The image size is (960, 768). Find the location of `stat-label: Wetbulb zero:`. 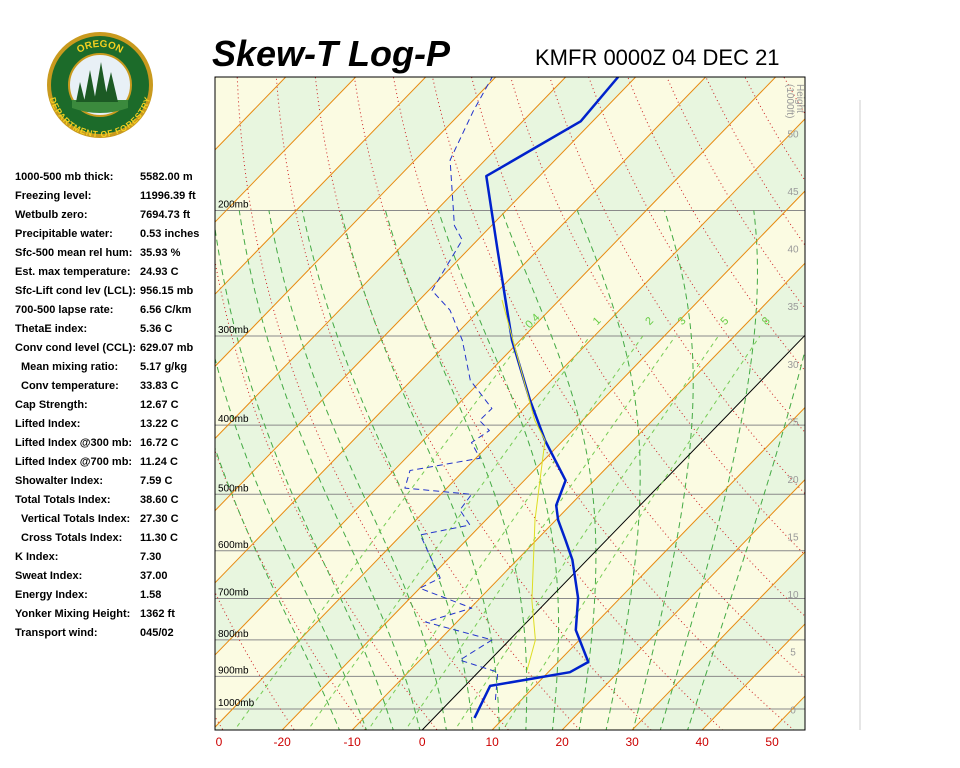

stat-label: Wetbulb zero: is located at coordinates (51, 215).